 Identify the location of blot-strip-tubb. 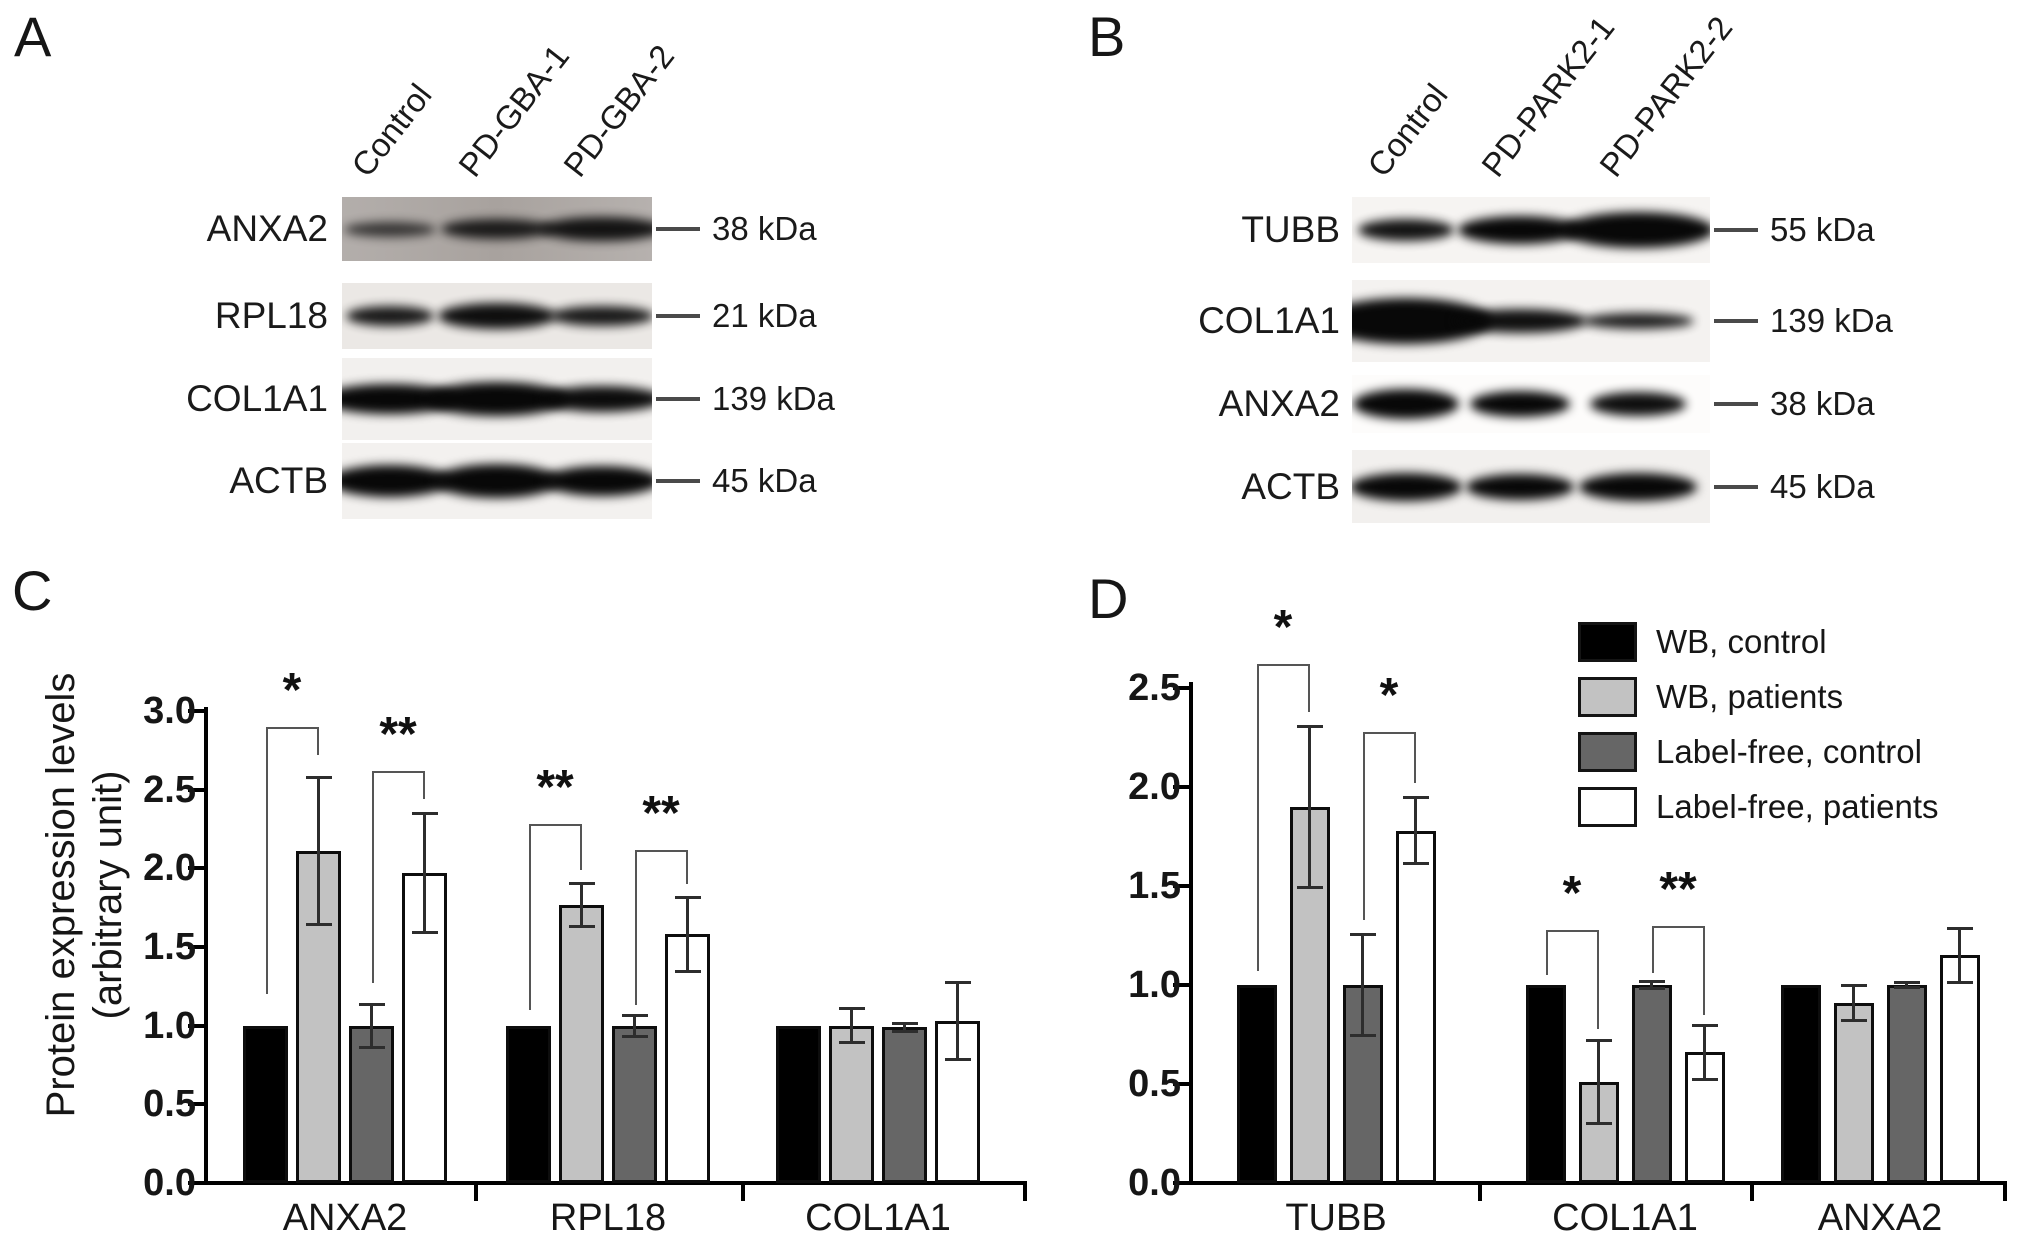
(1531, 230).